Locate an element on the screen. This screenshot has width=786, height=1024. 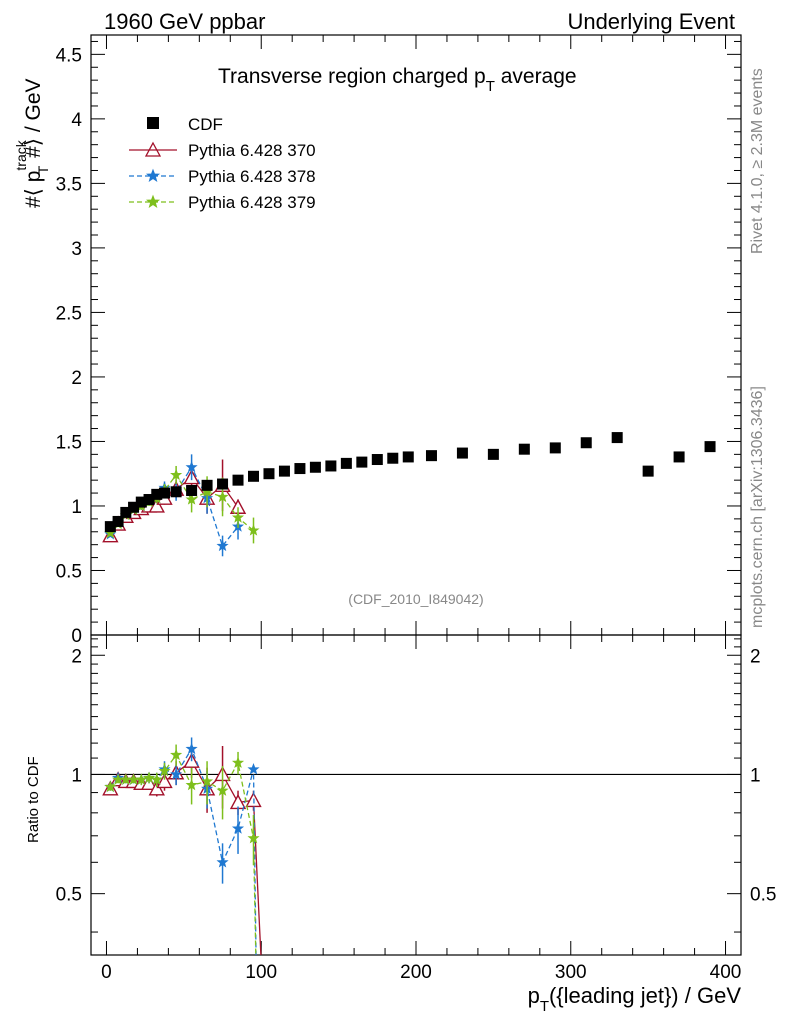
xlabel-post: ({leading jet}) / GeV is located at coordinates (645, 995).